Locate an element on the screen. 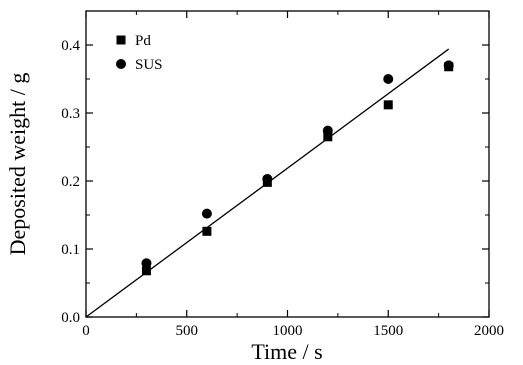  y-tick-label: 0.2 is located at coordinates (70, 182).